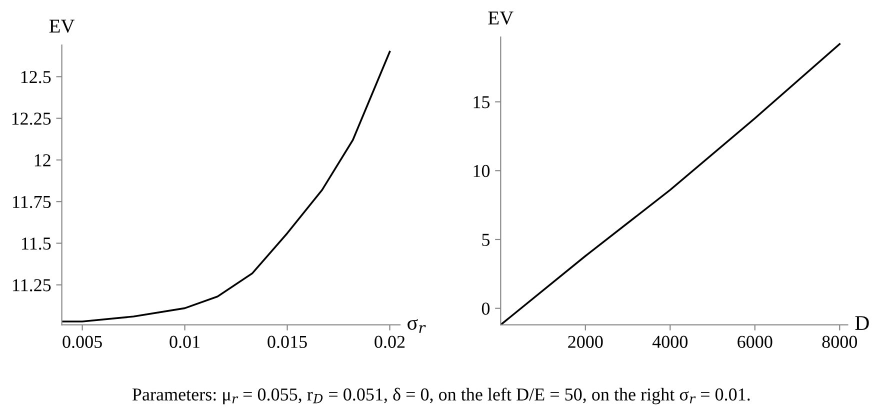  I want to click on y-tick-label: 11.75, so click(32, 202).